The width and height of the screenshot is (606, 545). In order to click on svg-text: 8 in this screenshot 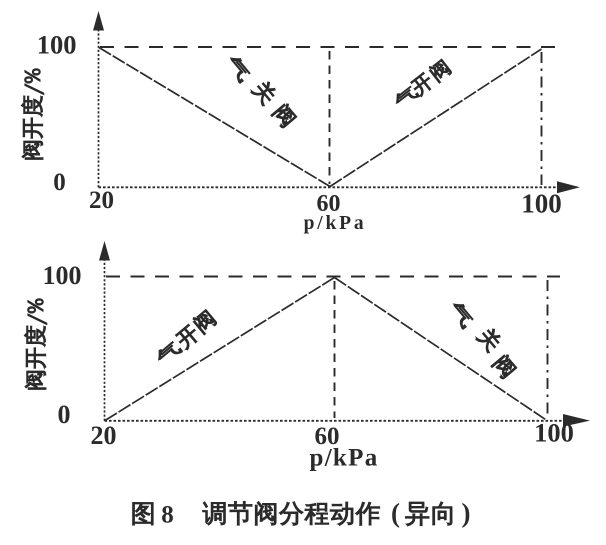, I will do `click(167, 515)`.